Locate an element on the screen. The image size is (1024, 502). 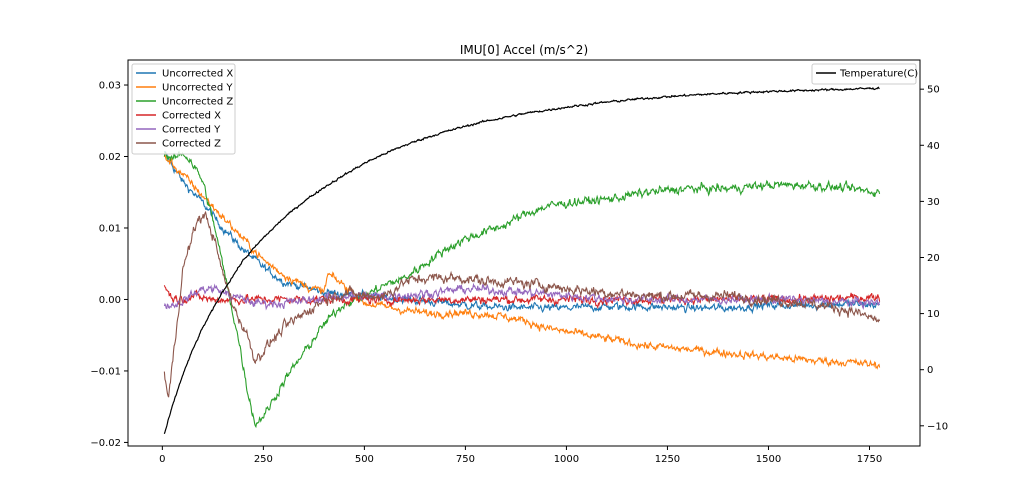
legend-label: Temperature(C) is located at coordinates (878, 74).